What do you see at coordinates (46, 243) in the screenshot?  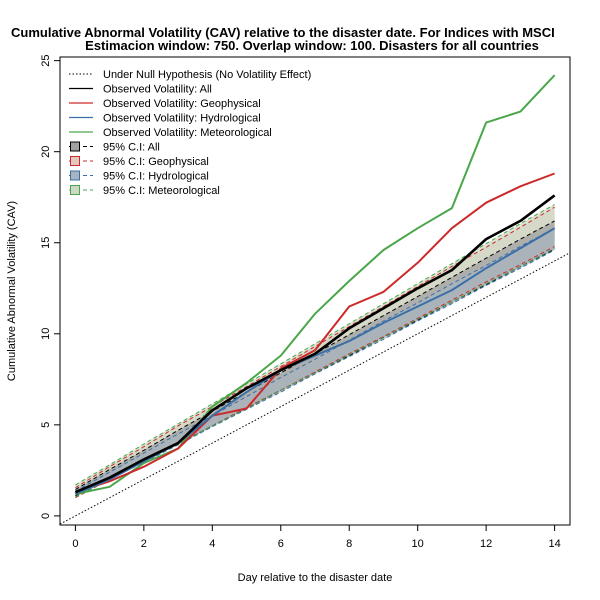 I see `y-tick-label: 15` at bounding box center [46, 243].